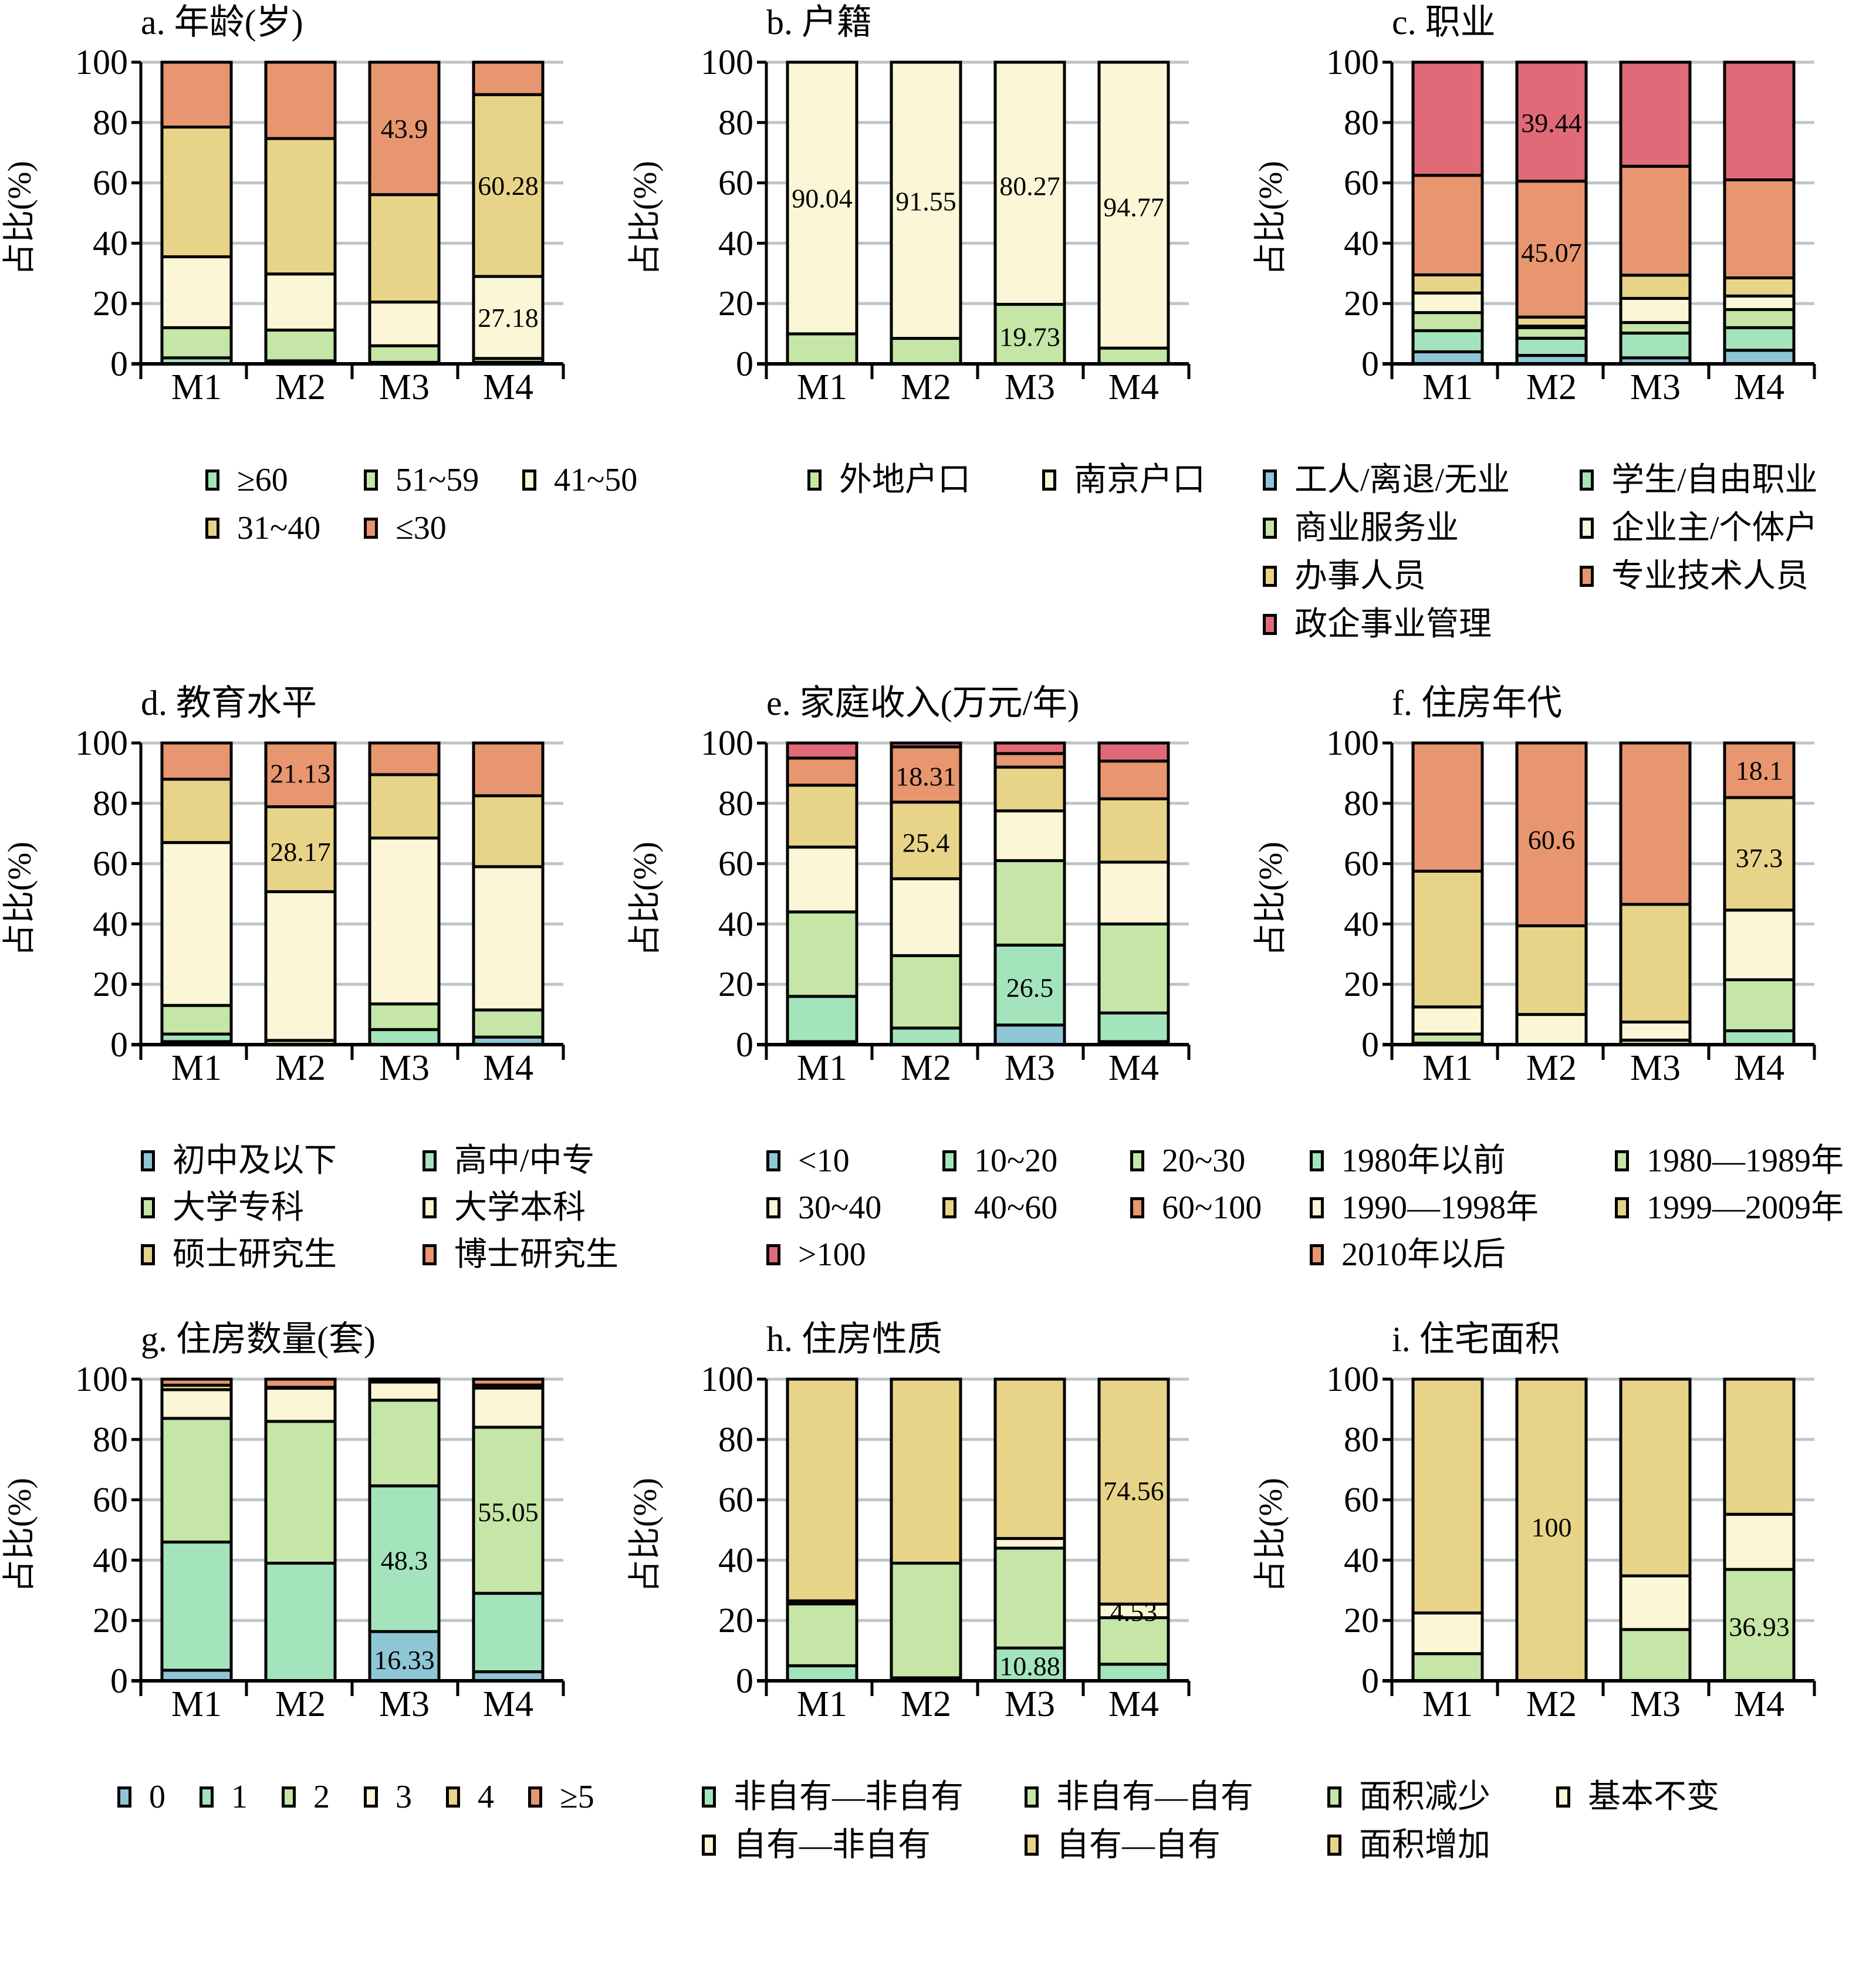  What do you see at coordinates (1476, 1339) in the screenshot?
I see `chart-title: i. 住宅面积` at bounding box center [1476, 1339].